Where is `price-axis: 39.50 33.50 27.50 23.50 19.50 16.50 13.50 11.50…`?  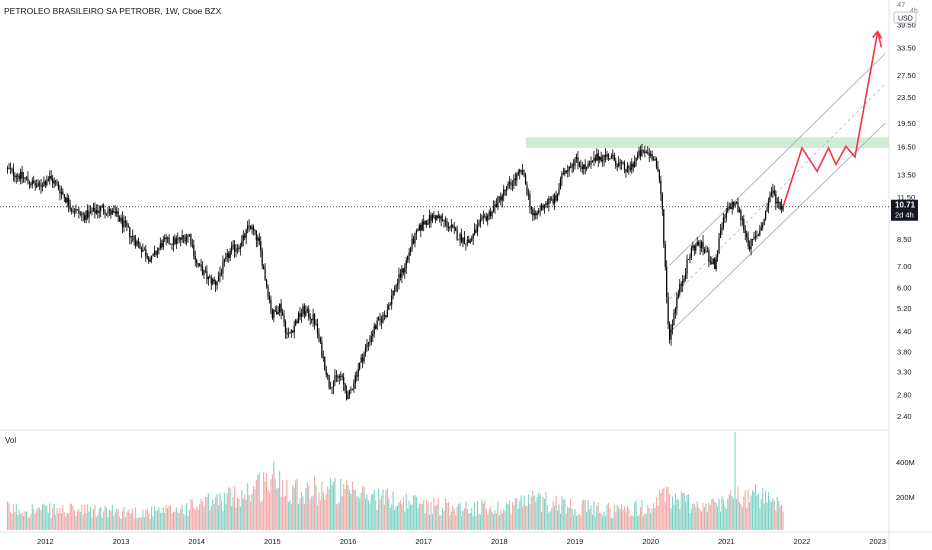 price-axis: 39.50 33.50 27.50 23.50 19.50 16.50 13.50 11.50… is located at coordinates (906, 220).